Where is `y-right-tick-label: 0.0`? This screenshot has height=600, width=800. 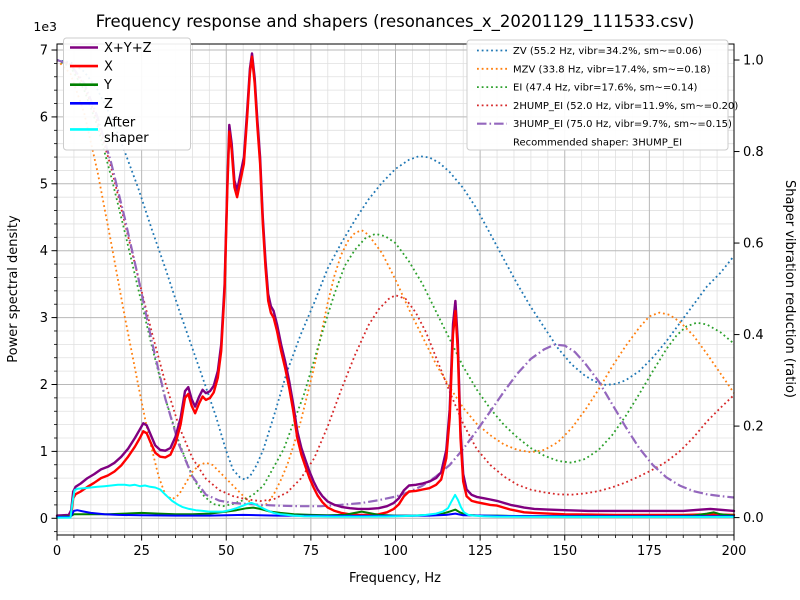 y-right-tick-label: 0.0 is located at coordinates (753, 518).